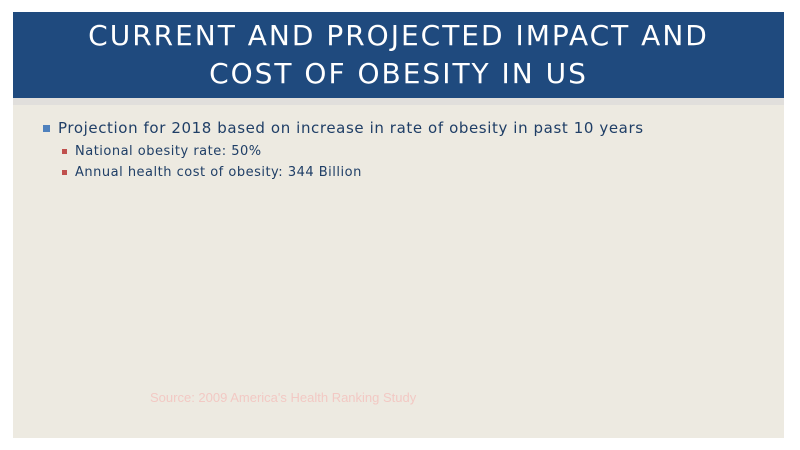 The image size is (800, 450). I want to click on sub-bullet-text: National obesity rate: 50%, so click(168, 151).